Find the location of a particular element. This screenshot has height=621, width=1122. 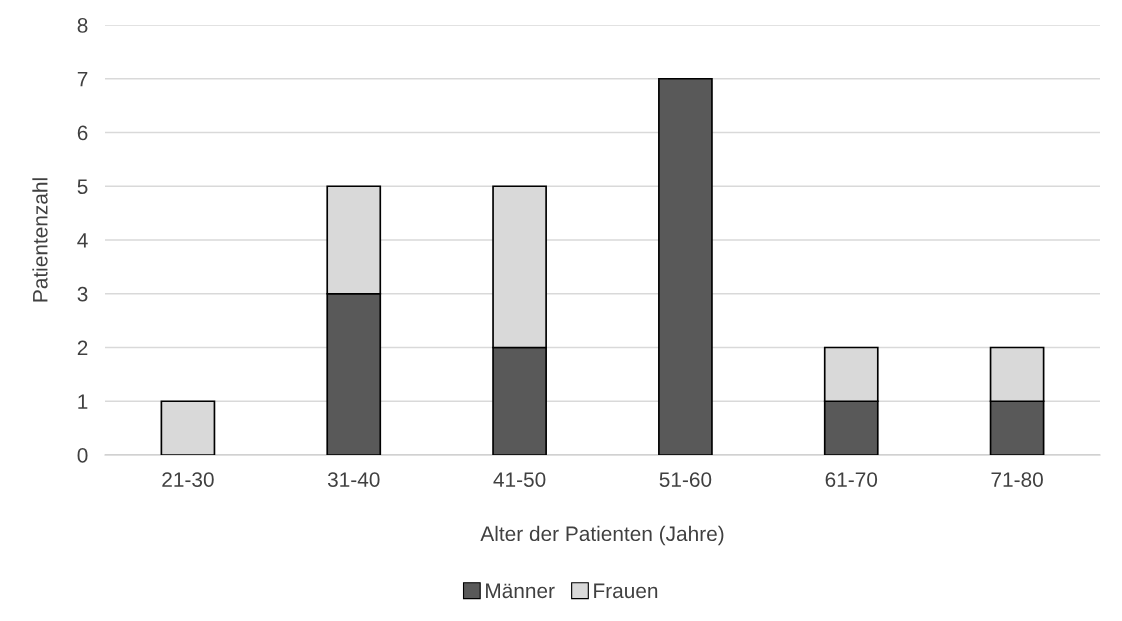

y-tick-label: 3 is located at coordinates (82, 294).